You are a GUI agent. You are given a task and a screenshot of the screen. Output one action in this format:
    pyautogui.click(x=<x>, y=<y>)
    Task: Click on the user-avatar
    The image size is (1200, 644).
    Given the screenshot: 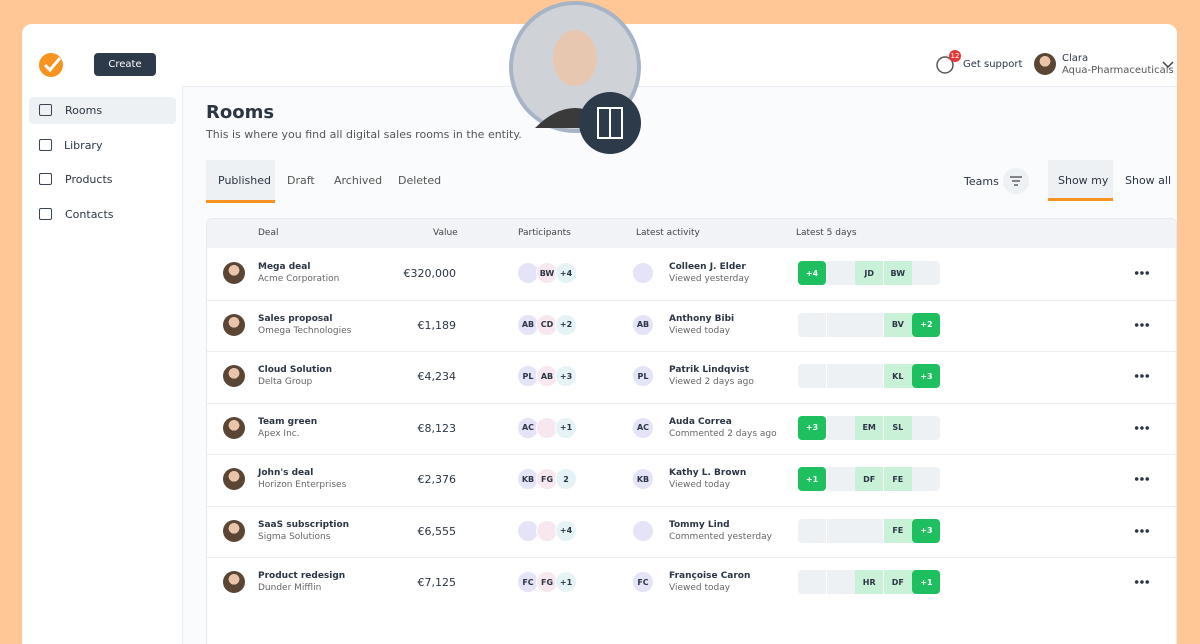 What is the action you would take?
    pyautogui.click(x=1045, y=64)
    